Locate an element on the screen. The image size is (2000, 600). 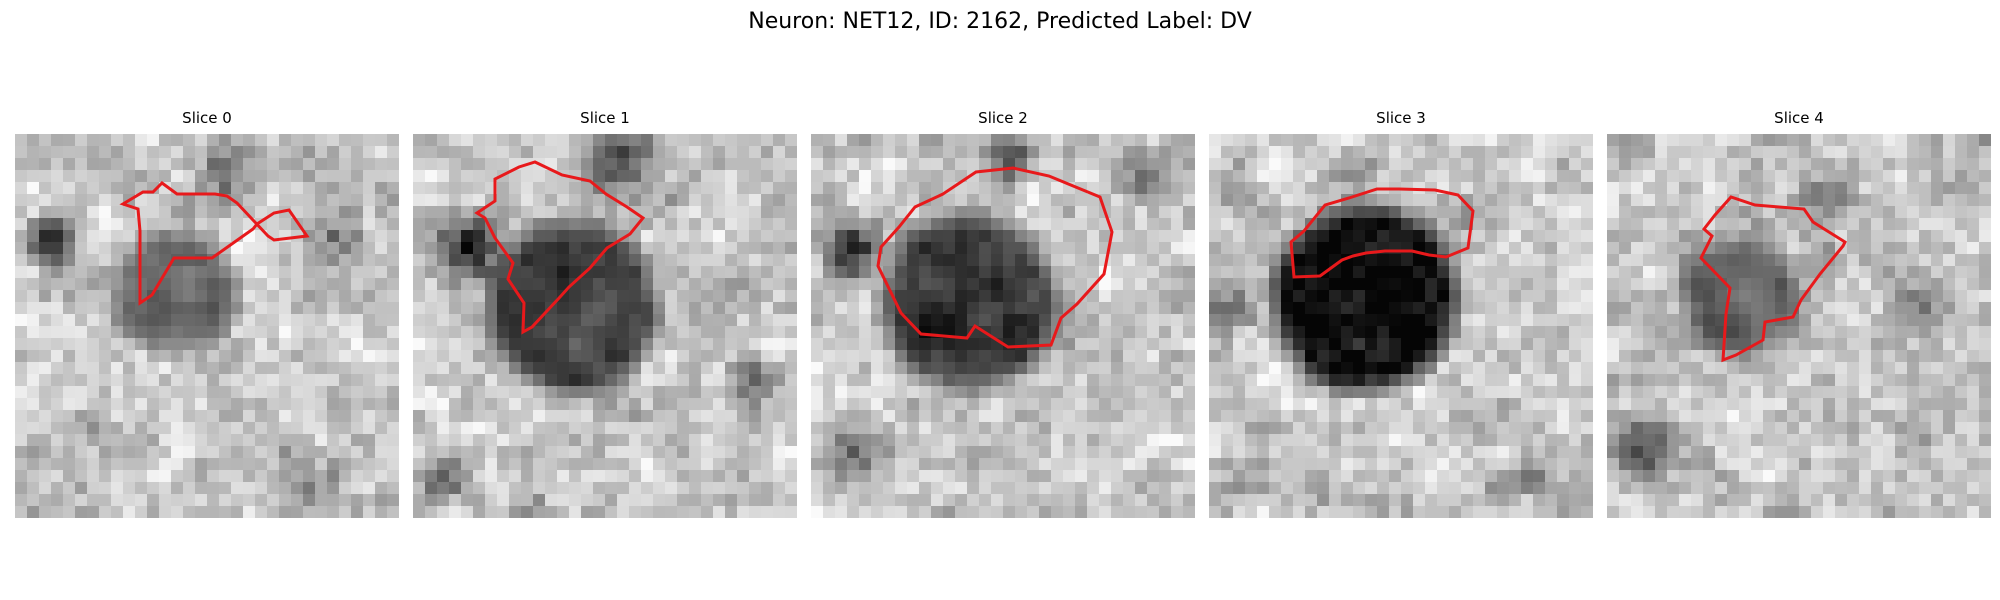
slice-title-4: Slice 4 is located at coordinates (1799, 118).